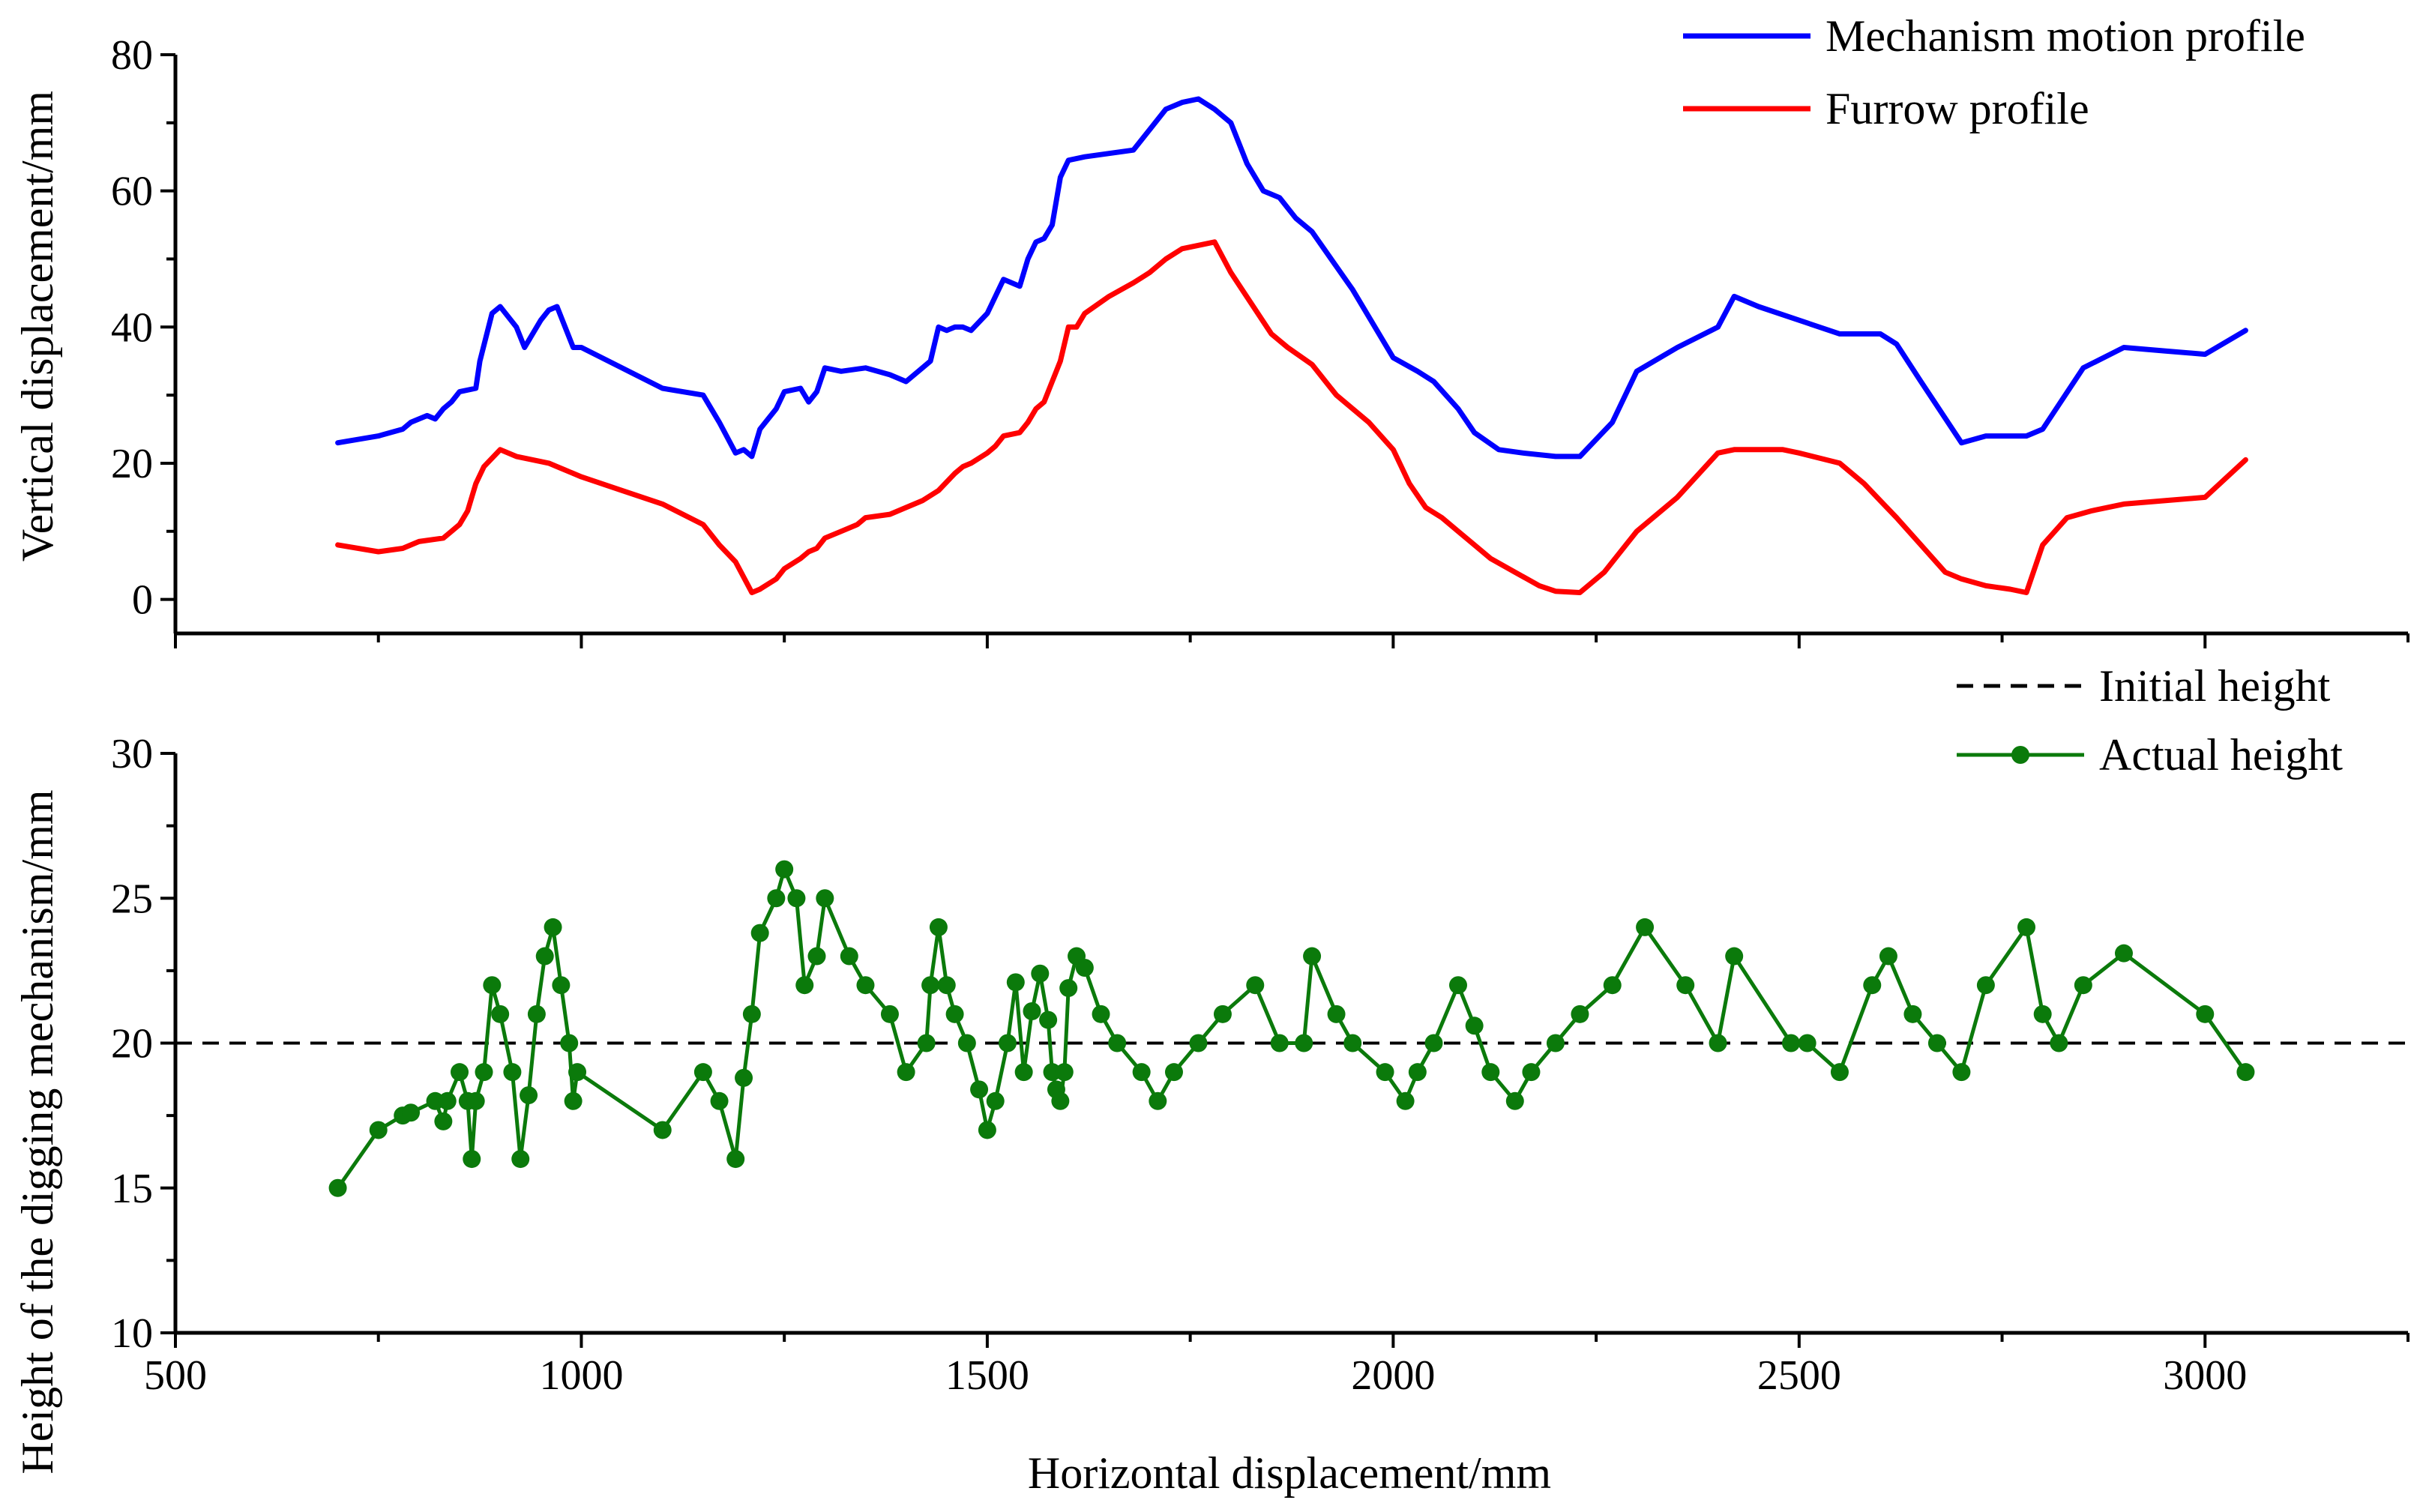 The width and height of the screenshot is (2420, 1512). I want to click on x-axis-title: Horizontal displacement/mm, so click(1289, 1473).